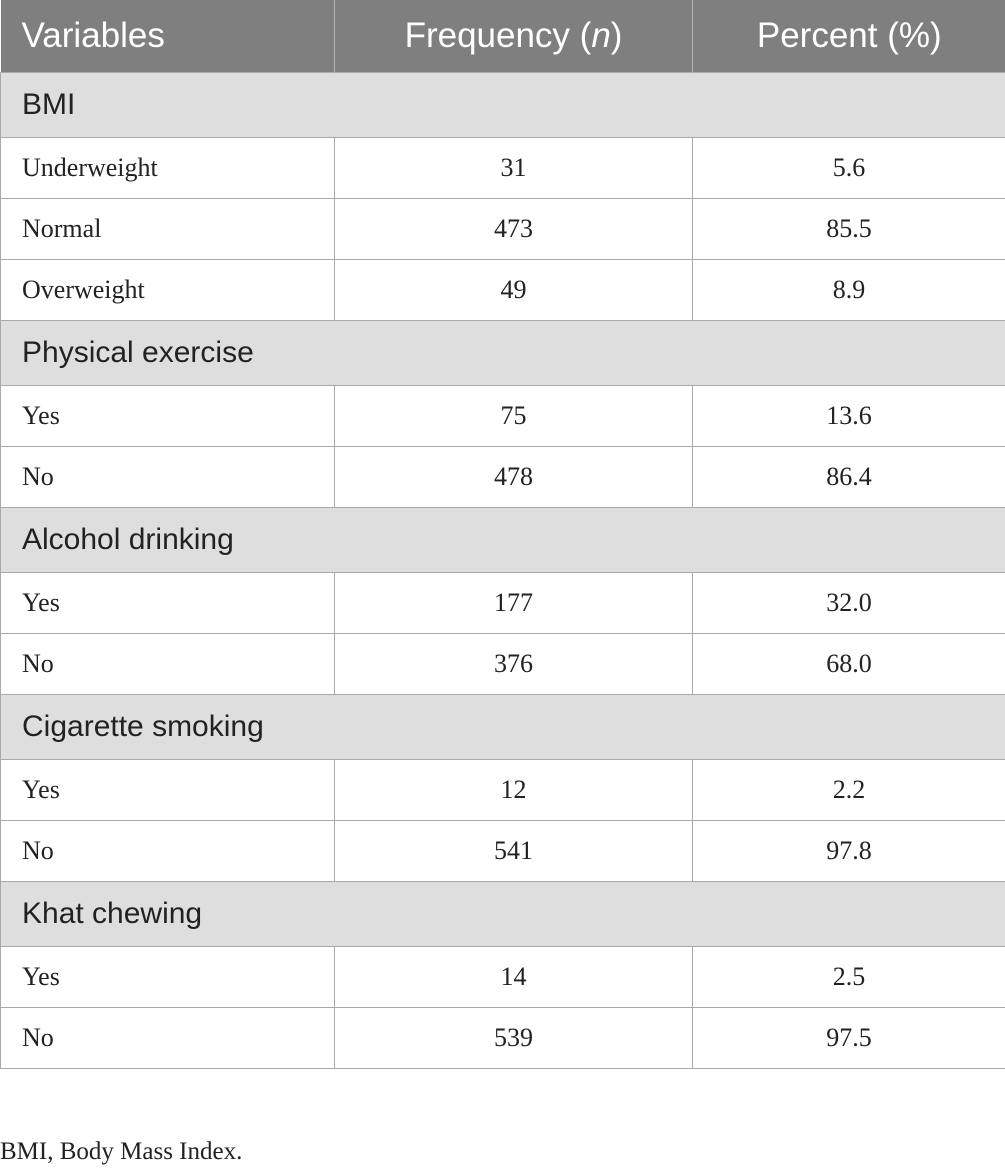 This screenshot has height=1176, width=1005. What do you see at coordinates (848, 416) in the screenshot?
I see `row-percent: 13.6` at bounding box center [848, 416].